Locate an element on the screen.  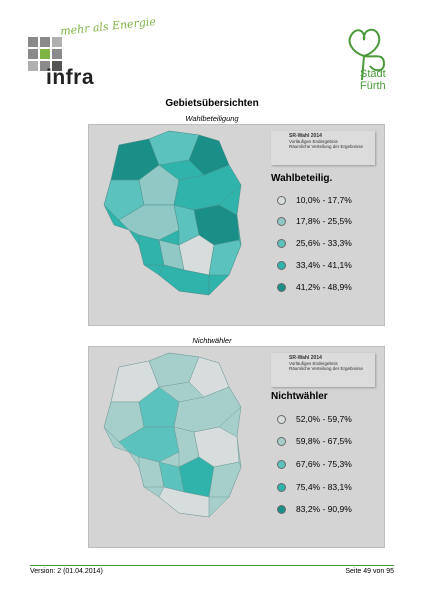
legend-item: 33,4% - 41,1% is located at coordinates (314, 265).